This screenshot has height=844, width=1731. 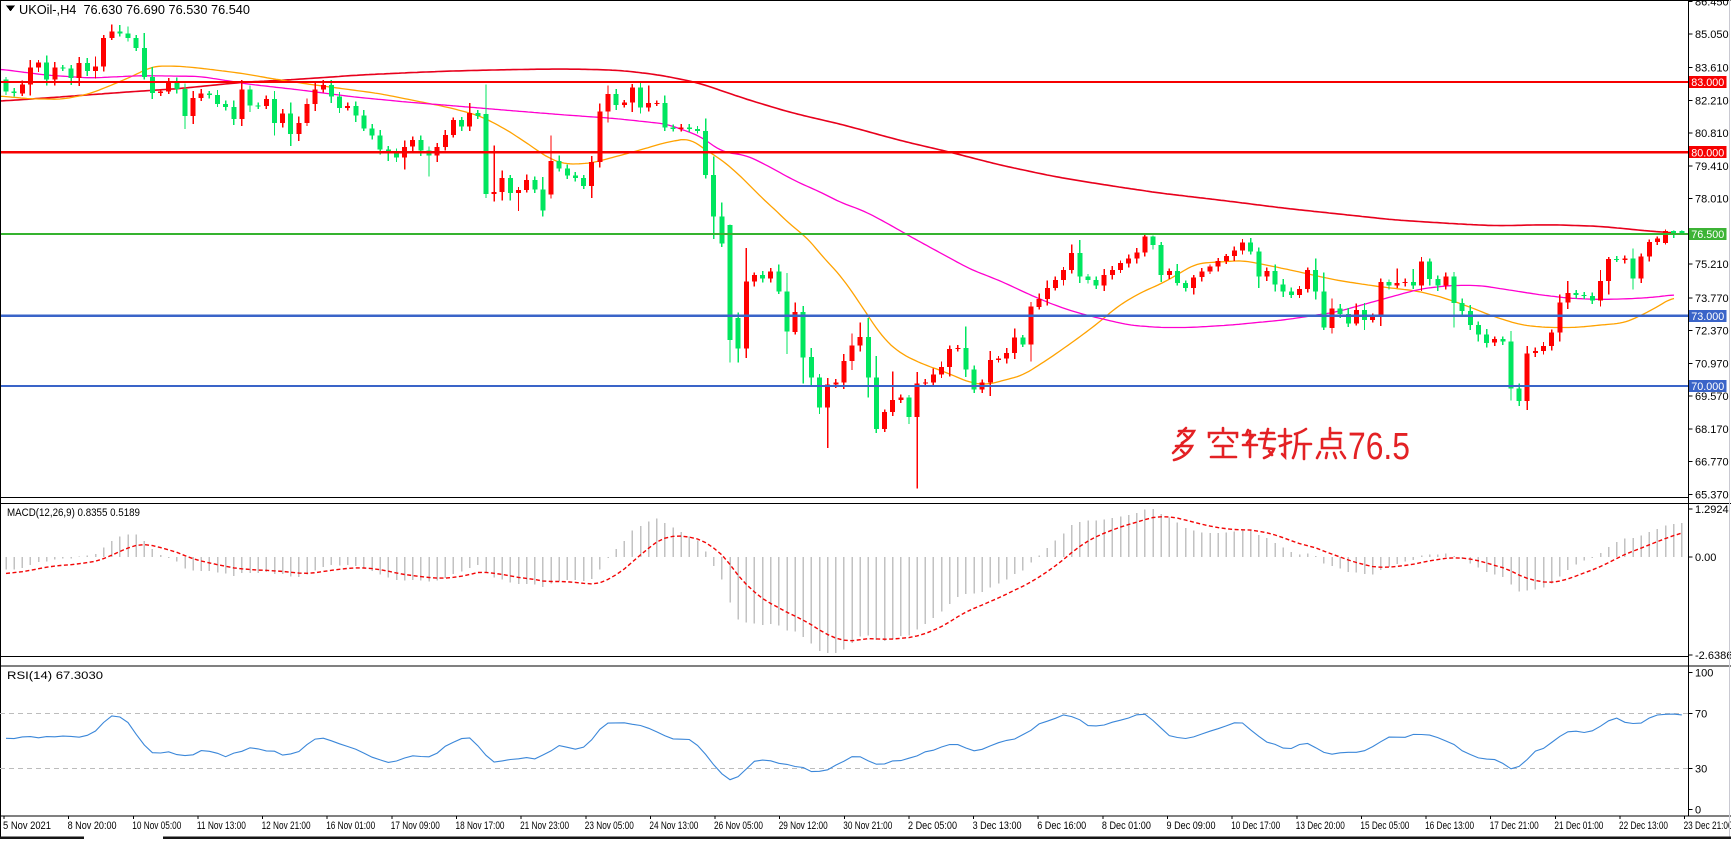 What do you see at coordinates (1712, 134) in the screenshot?
I see `svg-text: 80.810` at bounding box center [1712, 134].